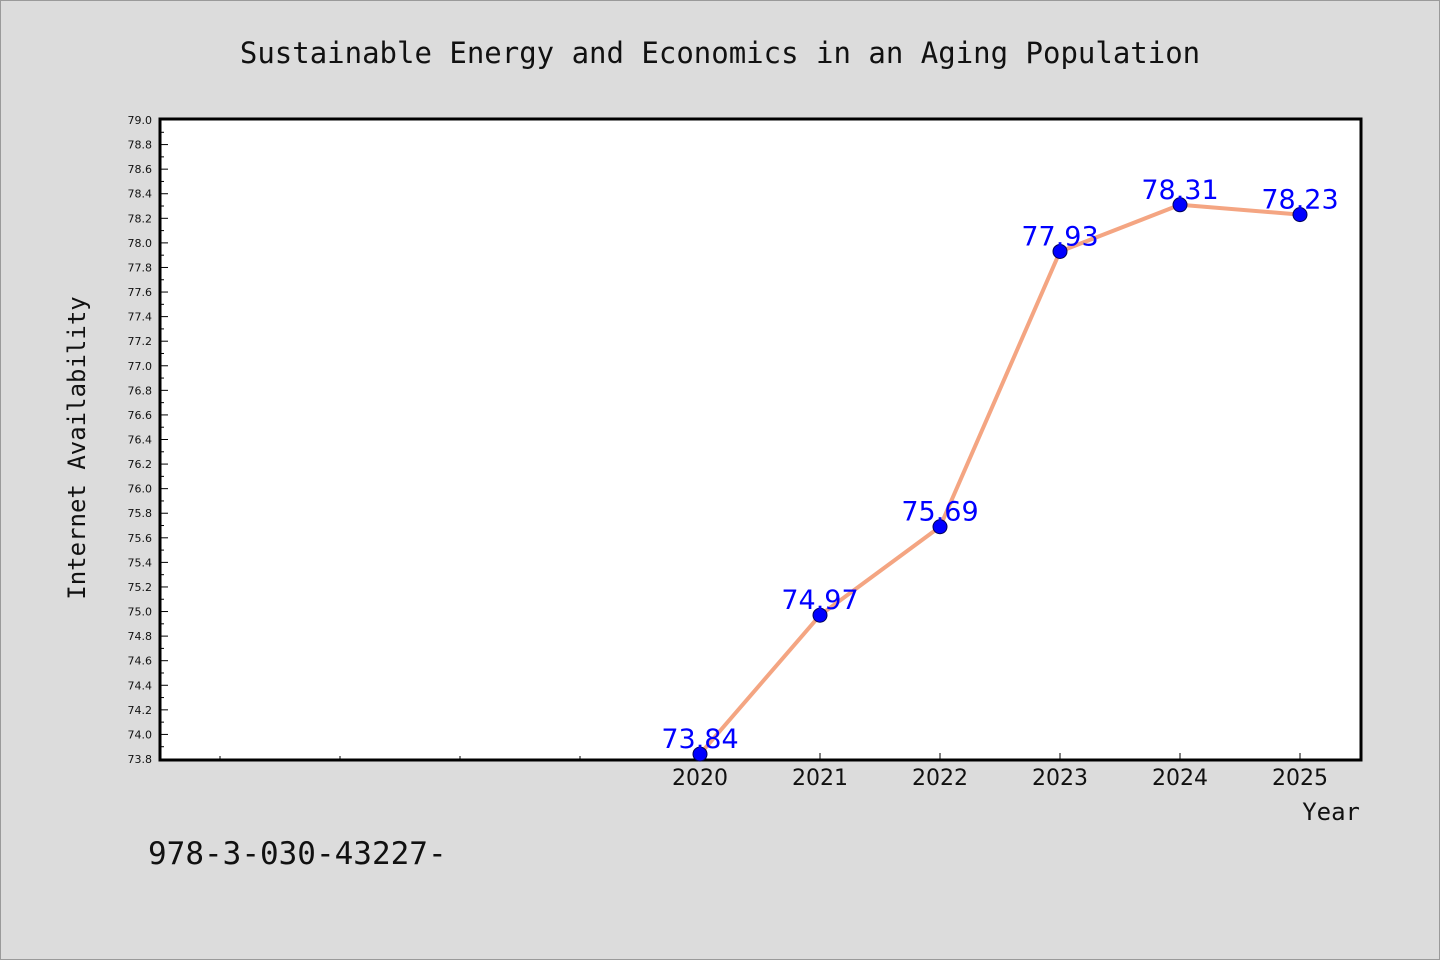  Describe the element at coordinates (140, 292) in the screenshot. I see `y-tick-label: 77.6` at that location.